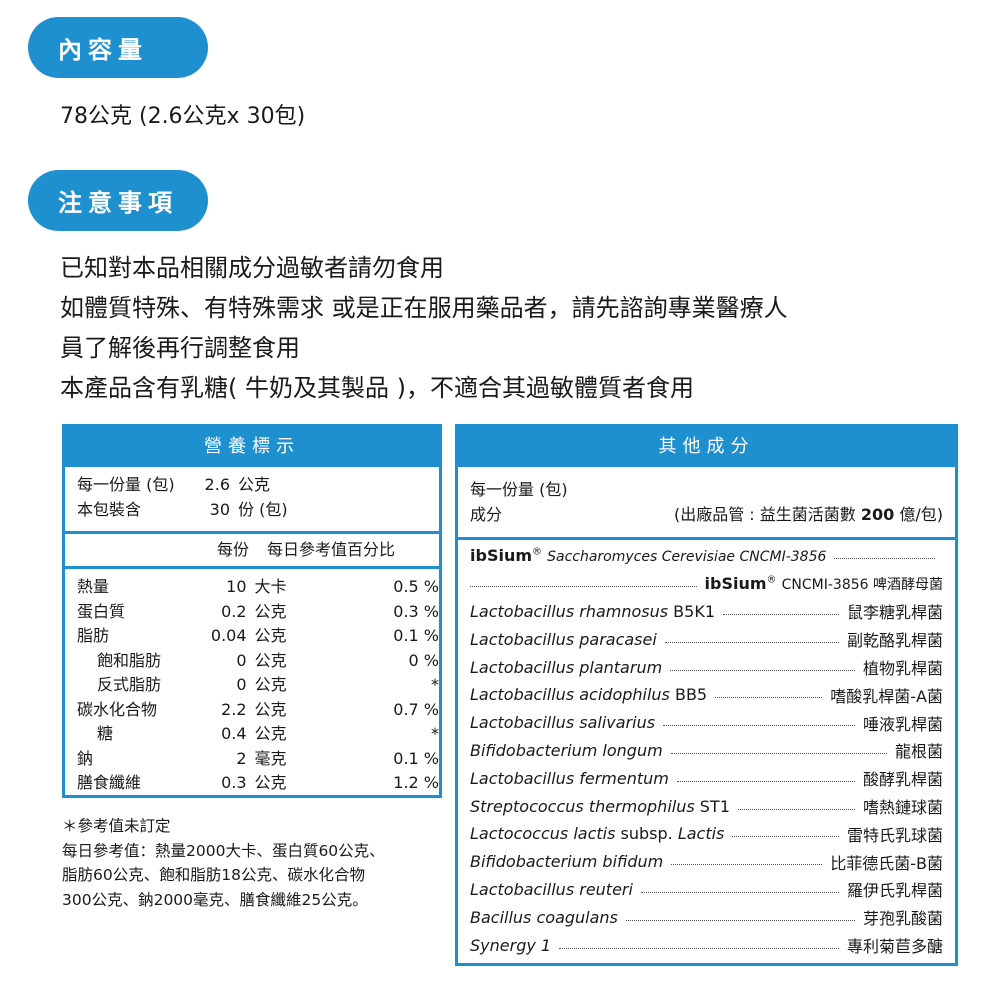  What do you see at coordinates (93, 586) in the screenshot?
I see `nutrient-name: 熱量` at bounding box center [93, 586].